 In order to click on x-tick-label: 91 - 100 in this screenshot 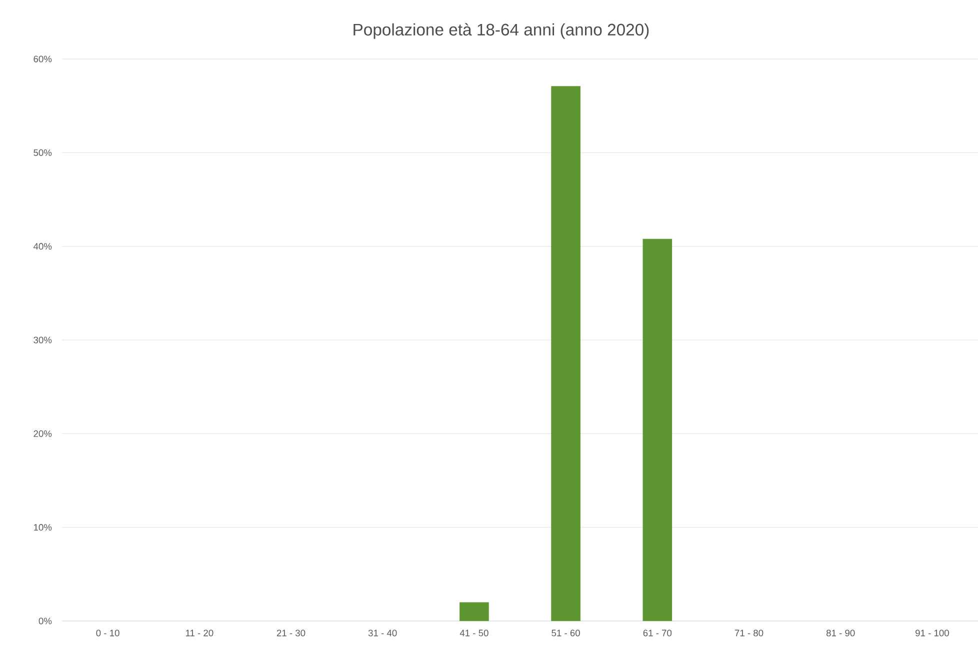, I will do `click(932, 633)`.